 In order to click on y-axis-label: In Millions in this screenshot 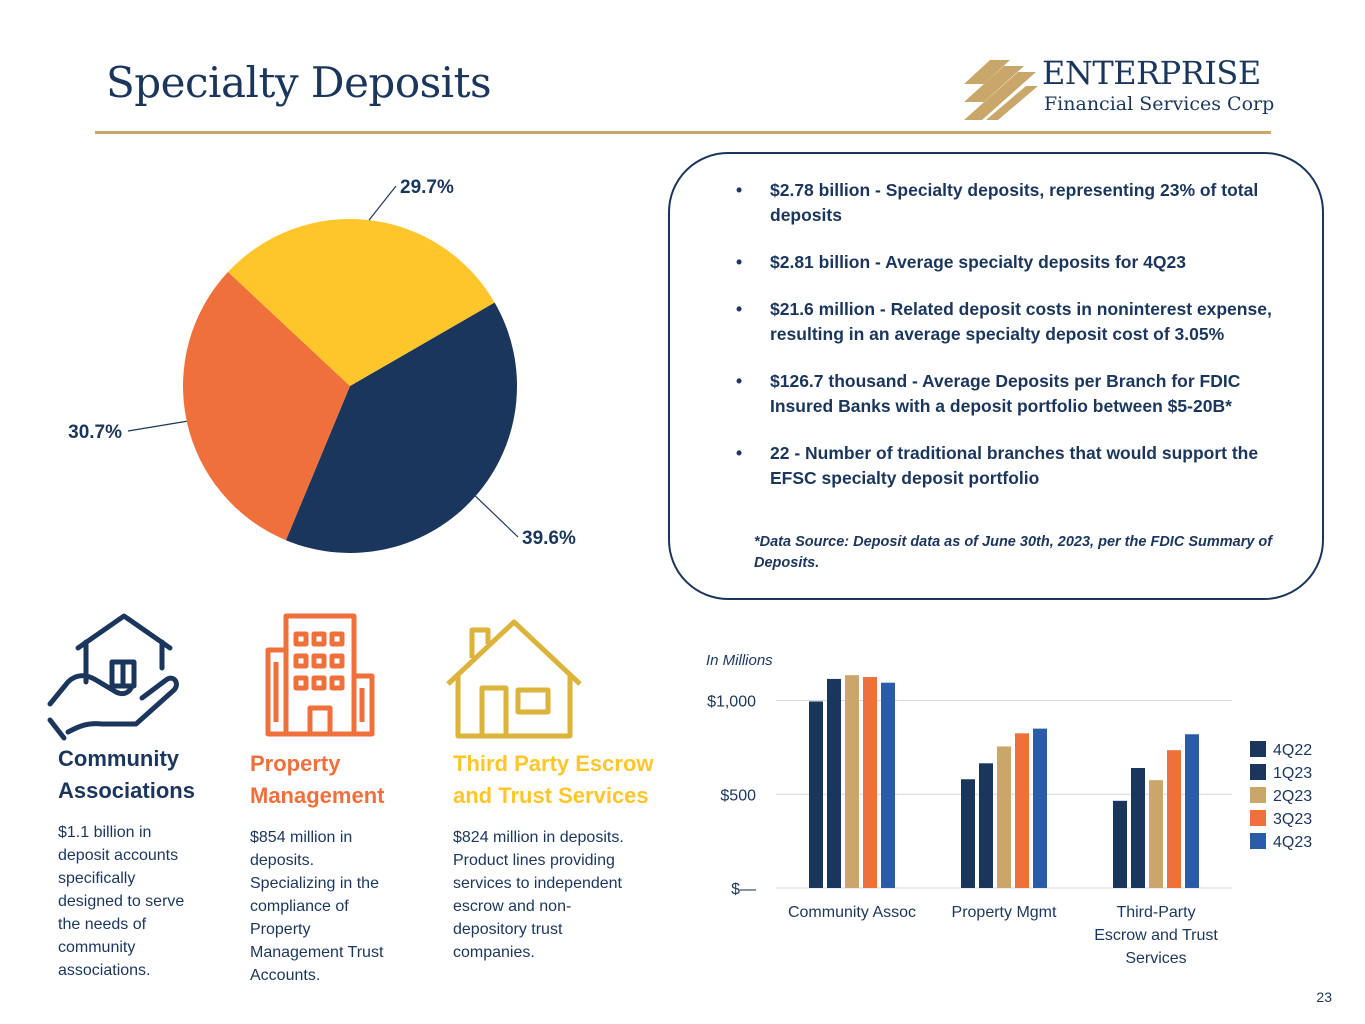, I will do `click(739, 660)`.